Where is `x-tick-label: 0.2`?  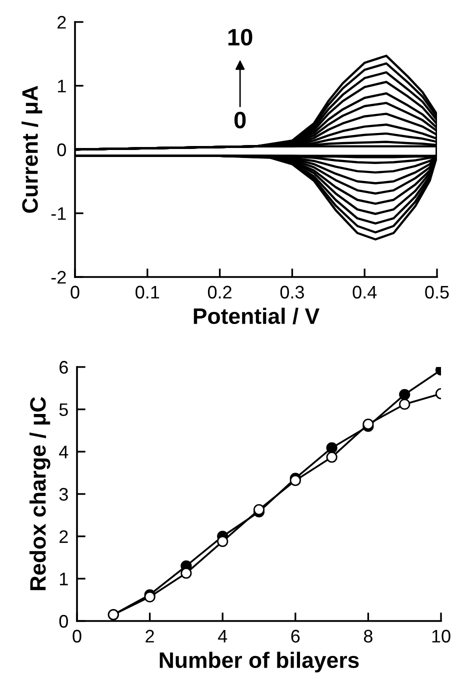 x-tick-label: 0.2 is located at coordinates (220, 292).